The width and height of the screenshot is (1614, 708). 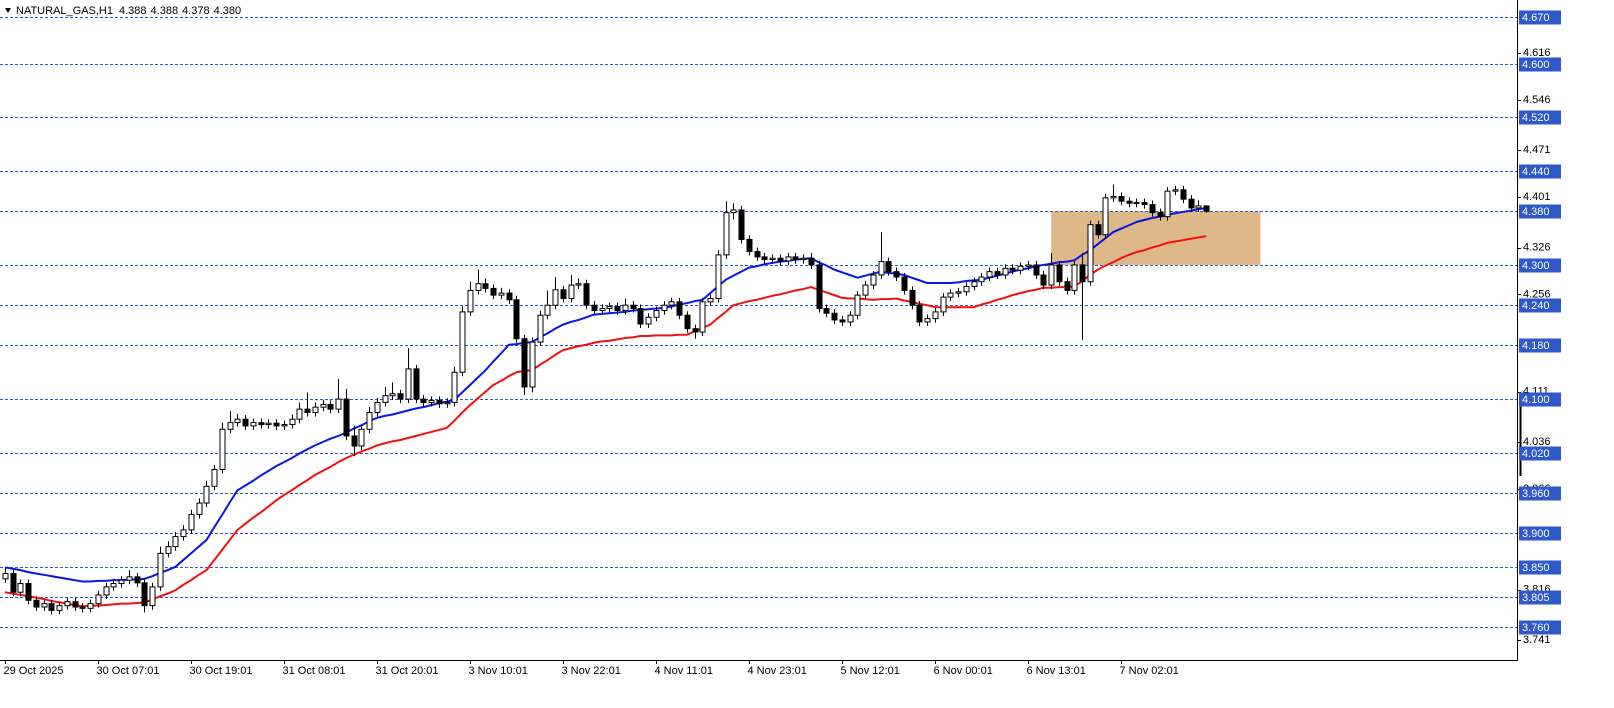 I want to click on chart-header: NATURAL_GAS,H1 4.388 4.388 4.378 4.380, so click(x=128, y=11).